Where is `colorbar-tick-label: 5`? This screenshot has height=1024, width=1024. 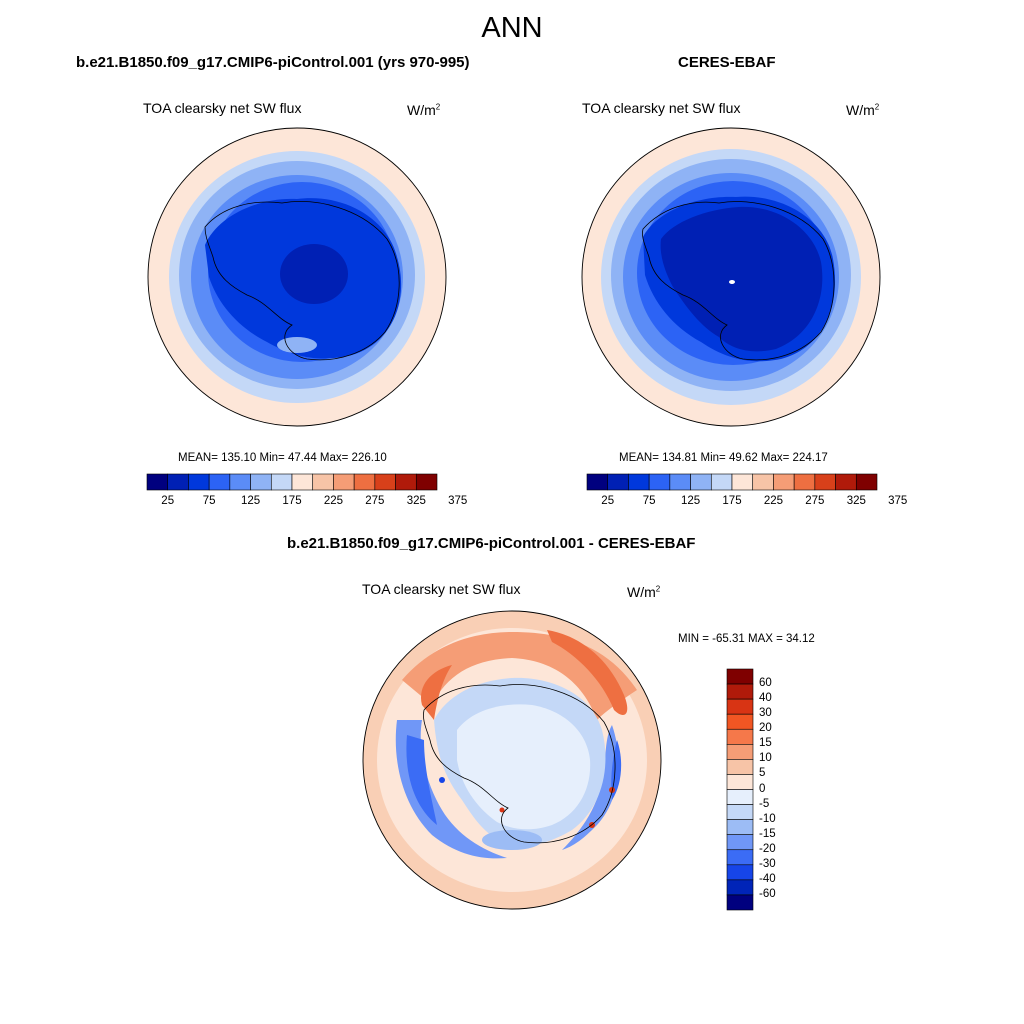 colorbar-tick-label: 5 is located at coordinates (762, 773).